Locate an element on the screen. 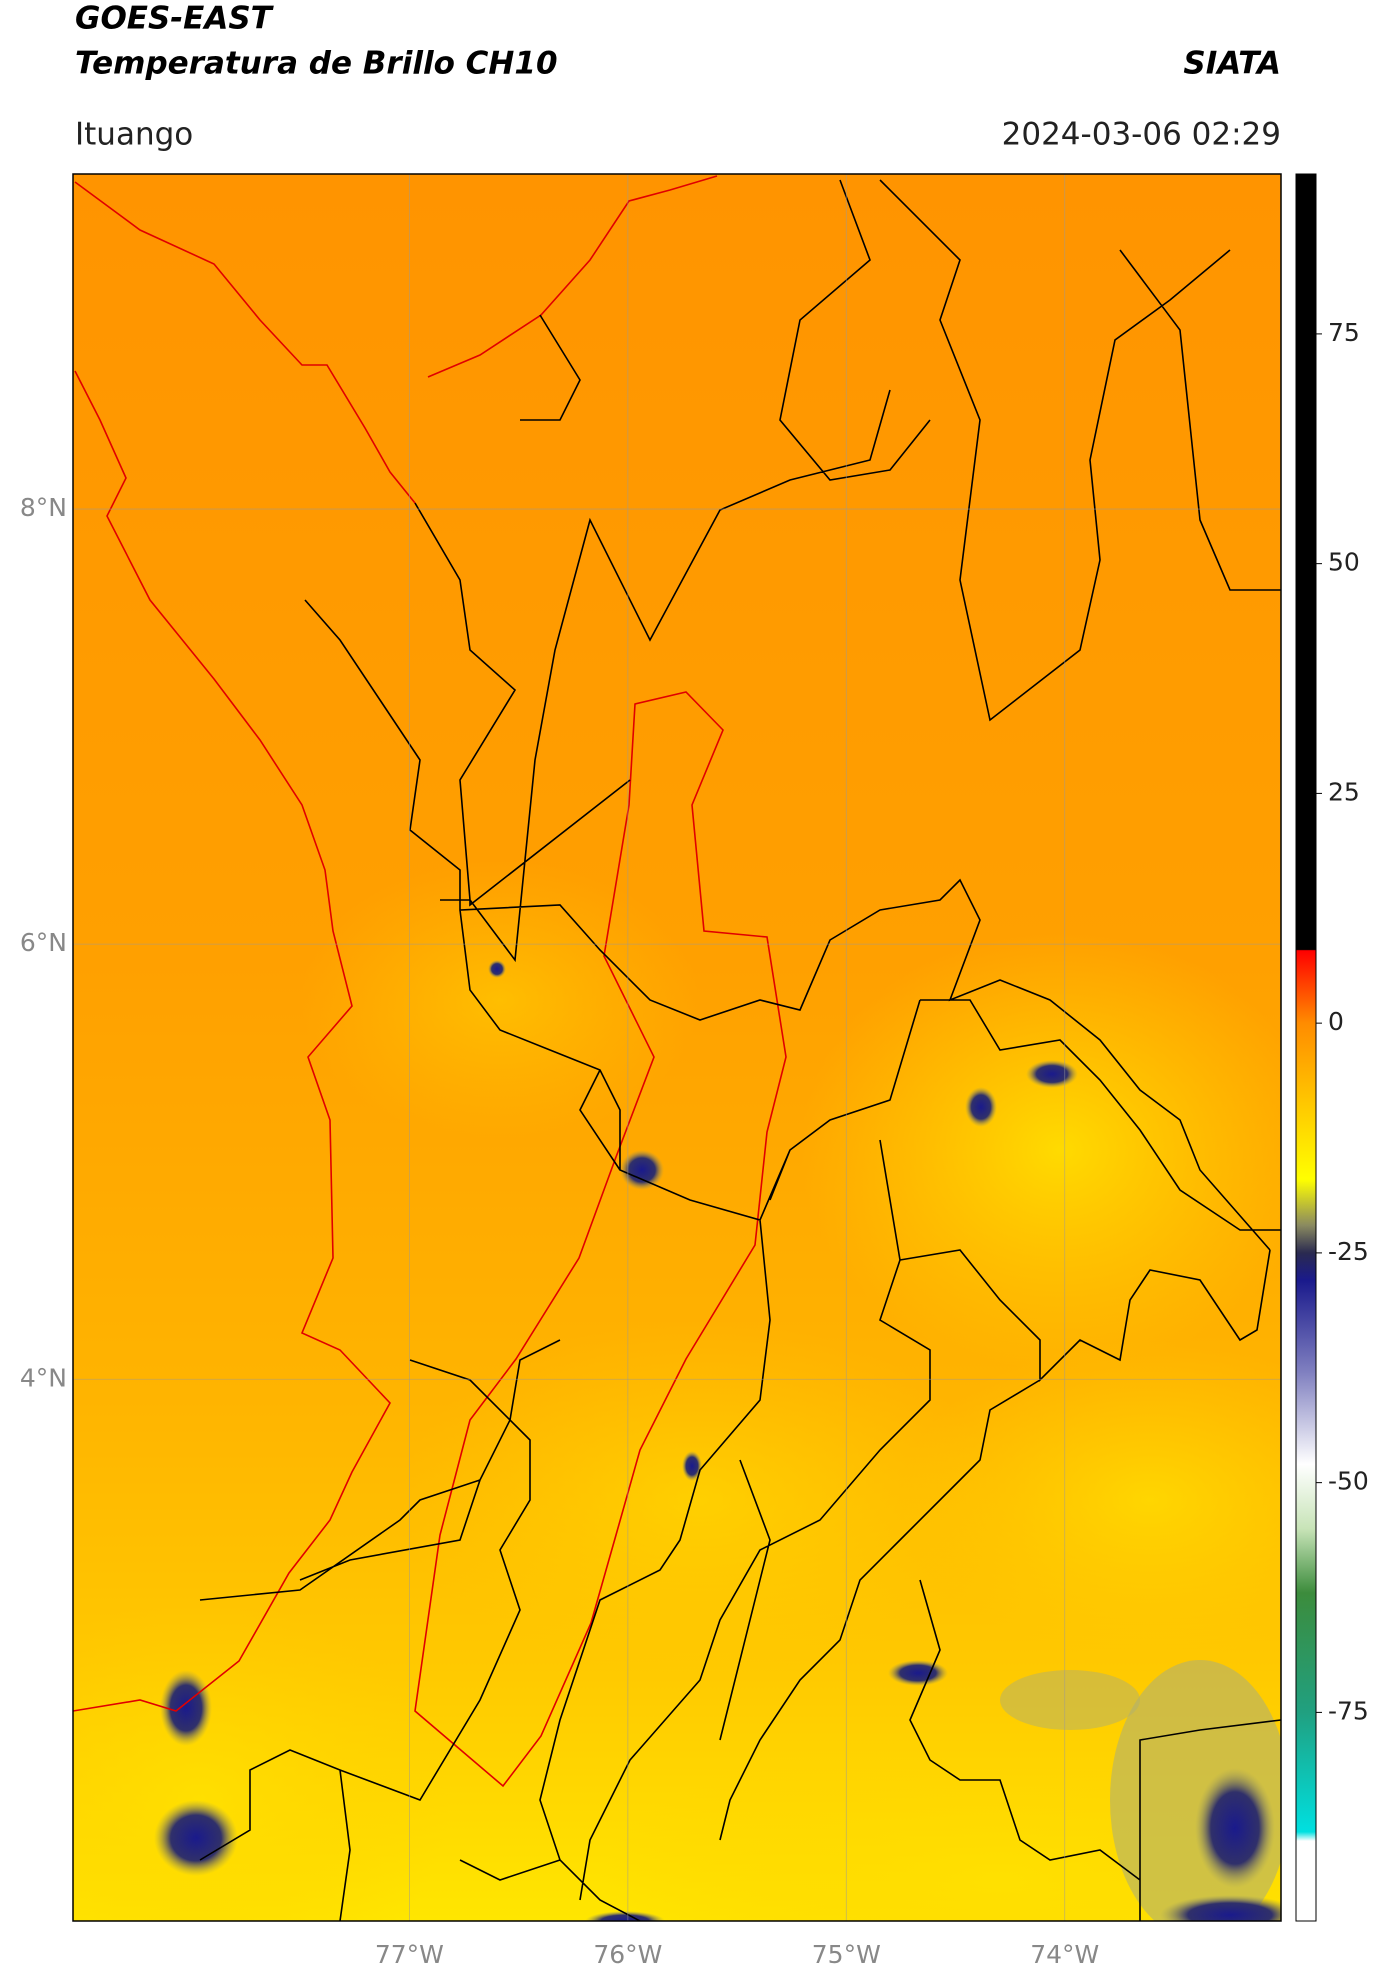 Image resolution: width=1384 pixels, height=1981 pixels. colorbar-tick-label: -75 is located at coordinates (1348, 1710).